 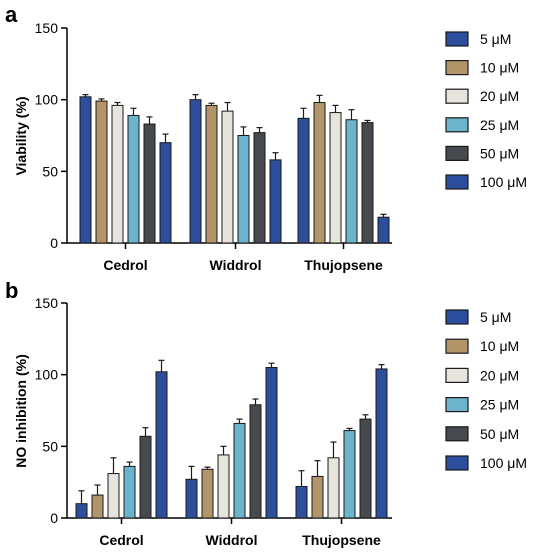 What do you see at coordinates (11, 14) in the screenshot?
I see `panel-label: a` at bounding box center [11, 14].